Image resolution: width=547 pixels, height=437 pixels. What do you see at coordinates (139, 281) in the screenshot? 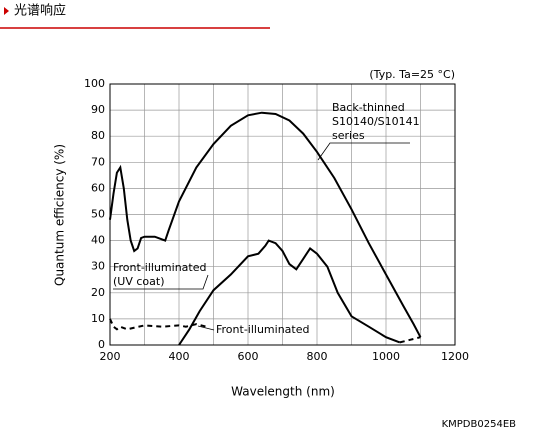
I see `annotation-text: (UV coat)` at bounding box center [139, 281].